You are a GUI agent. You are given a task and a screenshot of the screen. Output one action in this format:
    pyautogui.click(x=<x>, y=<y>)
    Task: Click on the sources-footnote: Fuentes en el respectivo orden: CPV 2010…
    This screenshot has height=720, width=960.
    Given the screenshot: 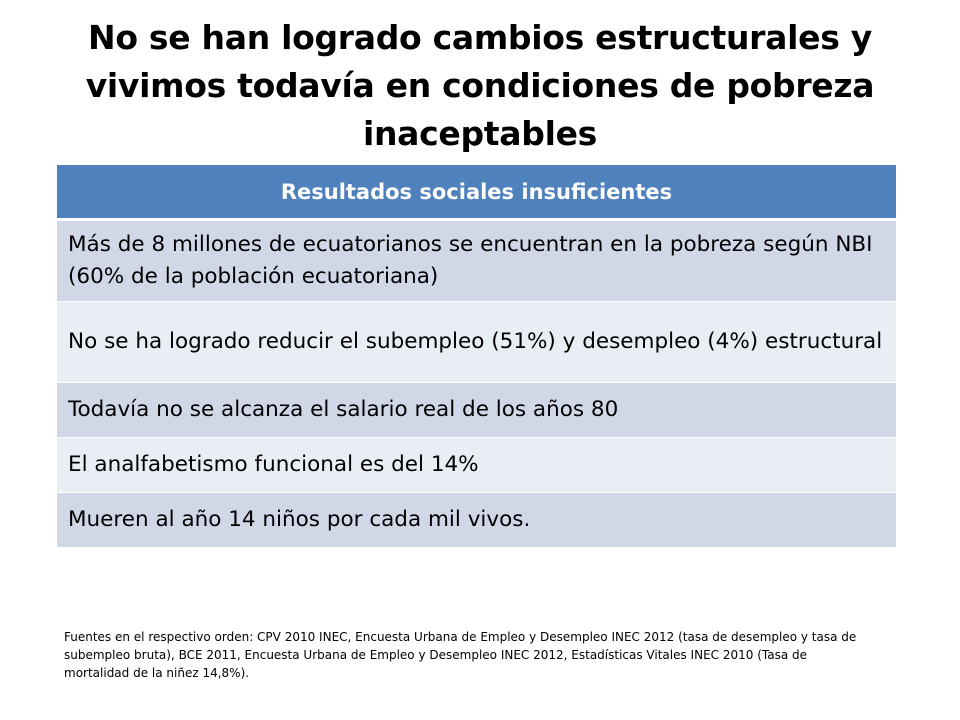 What is the action you would take?
    pyautogui.click(x=460, y=655)
    